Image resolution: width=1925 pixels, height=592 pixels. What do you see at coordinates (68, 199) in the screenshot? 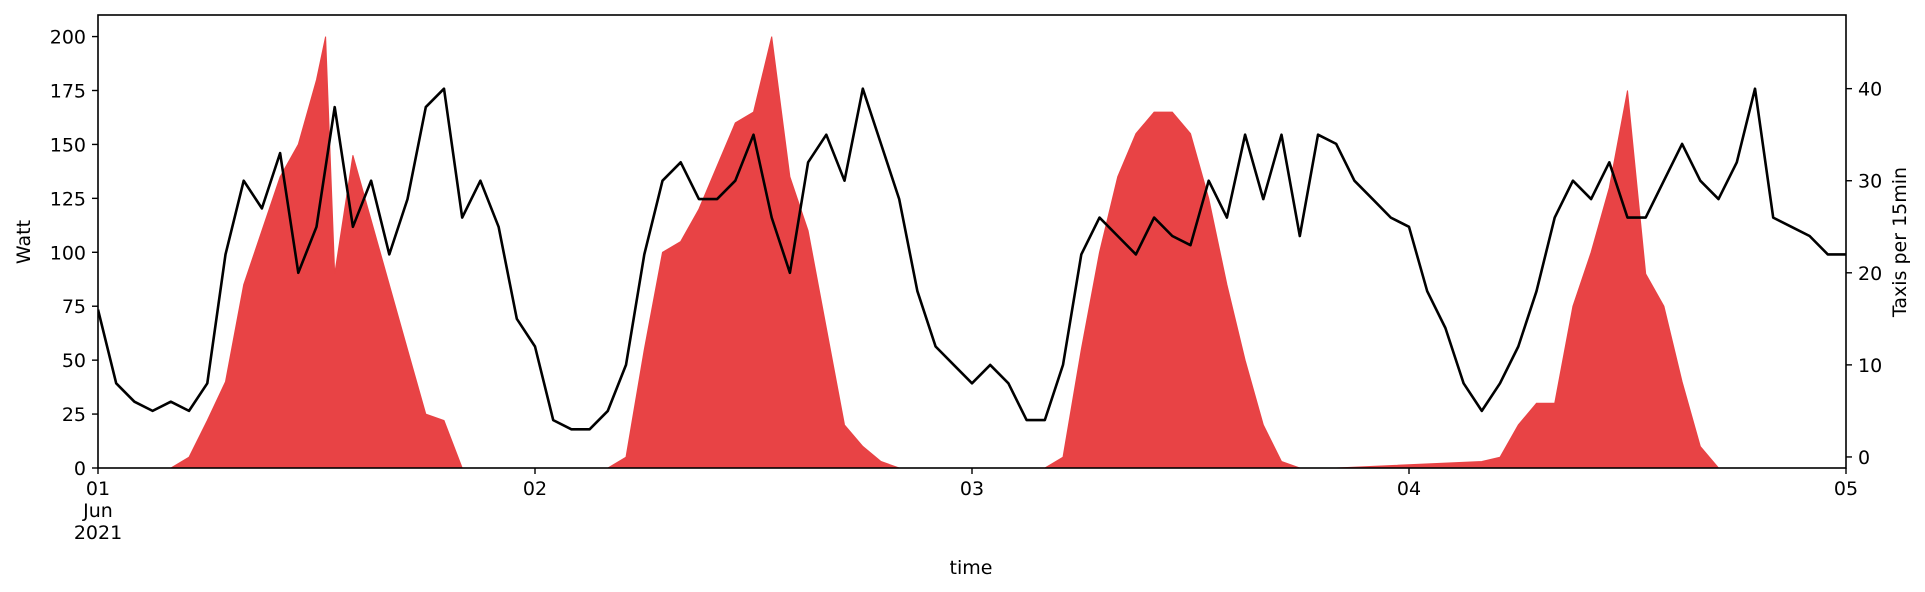
I see `y-left-tick-label: 125` at bounding box center [68, 199].